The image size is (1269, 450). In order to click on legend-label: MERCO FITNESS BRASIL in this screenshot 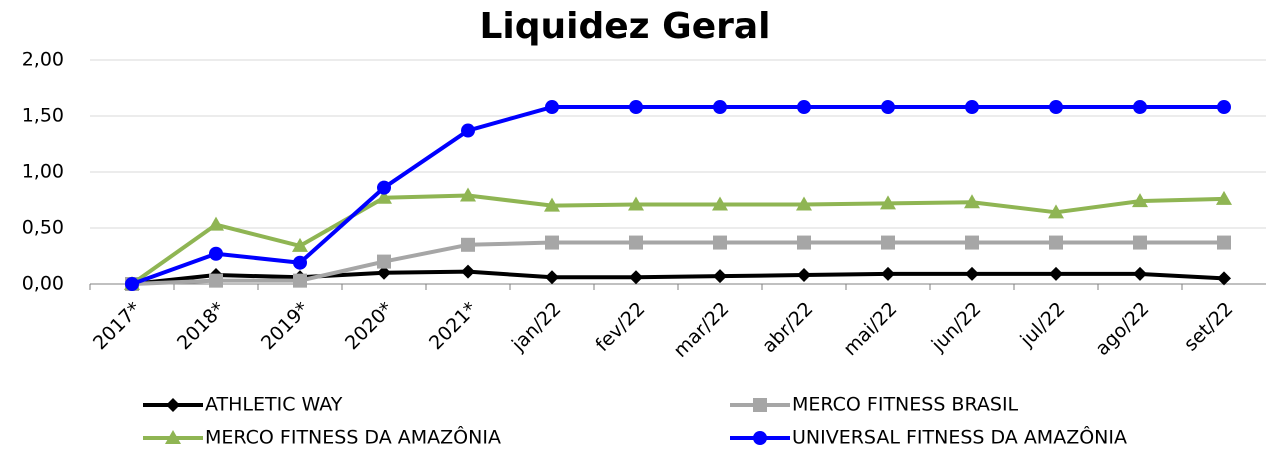, I will do `click(905, 405)`.